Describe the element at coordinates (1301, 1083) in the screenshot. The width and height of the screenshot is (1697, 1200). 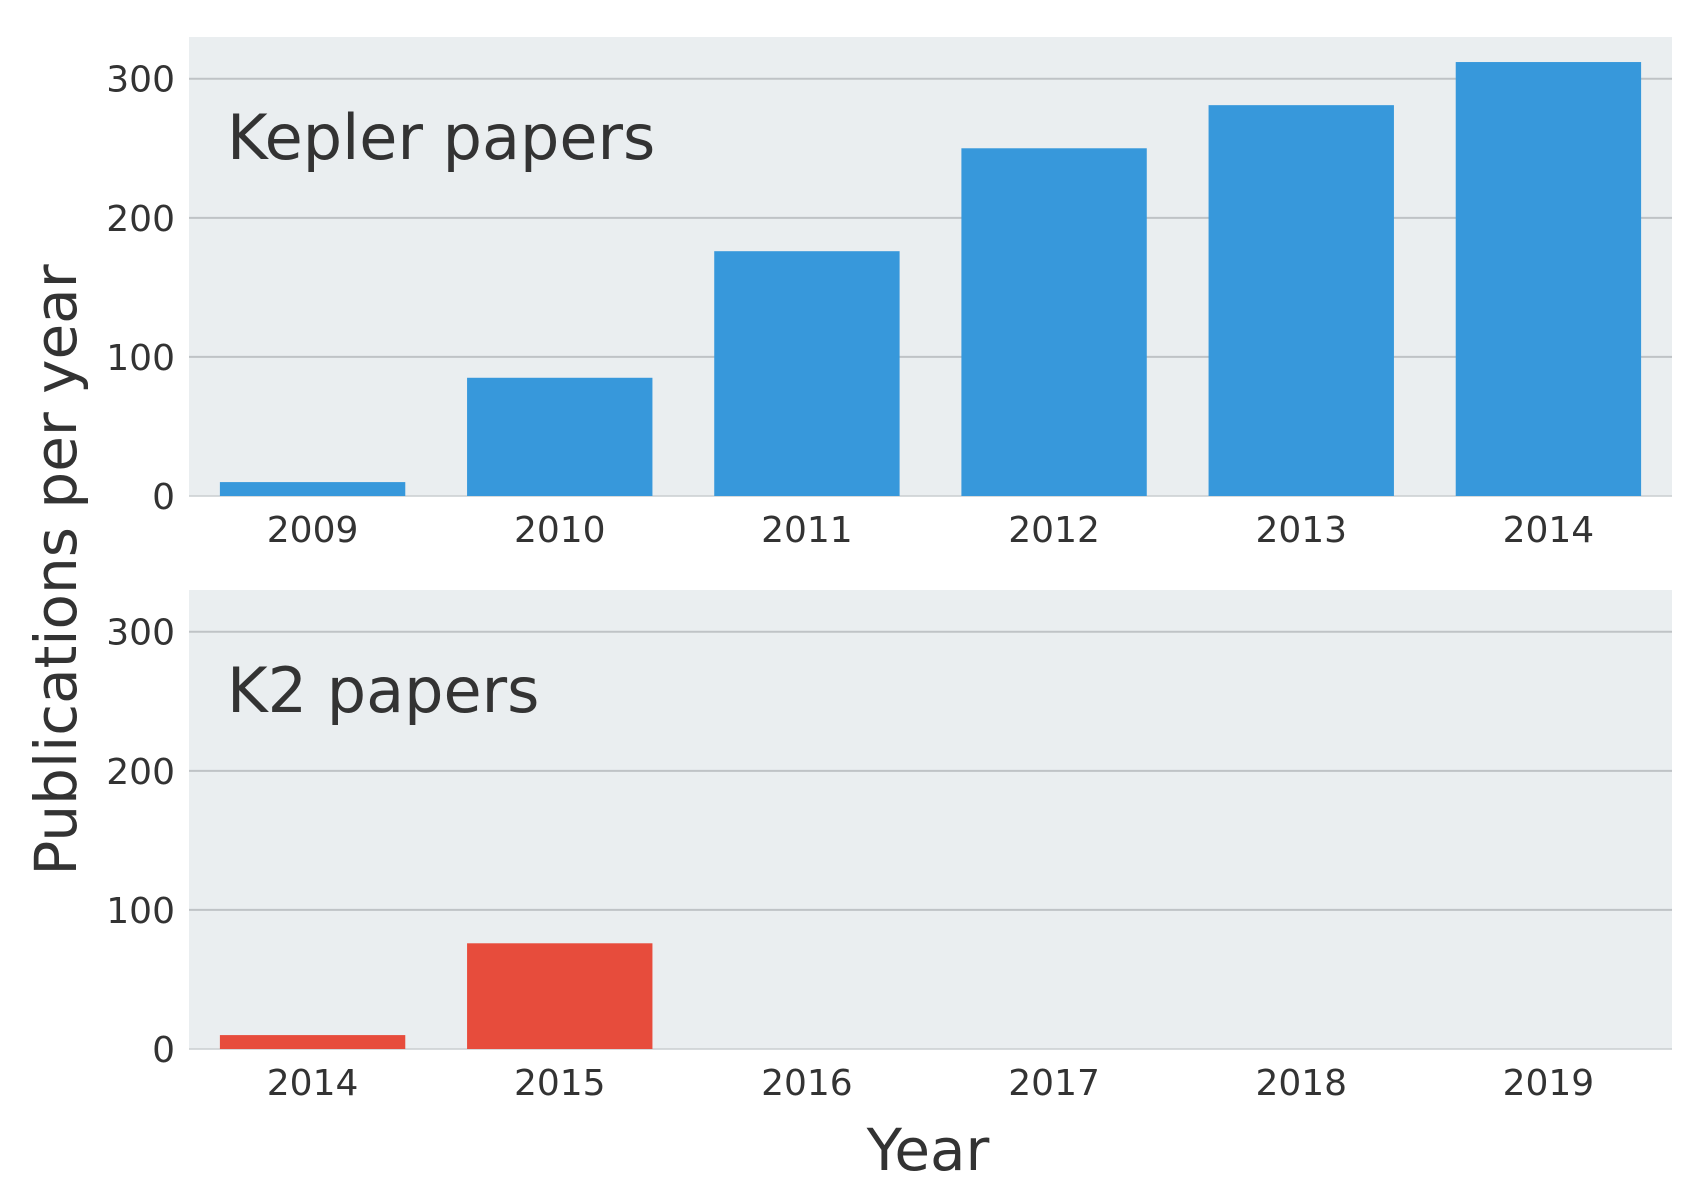
I see `x-tick-label: 2018` at that location.